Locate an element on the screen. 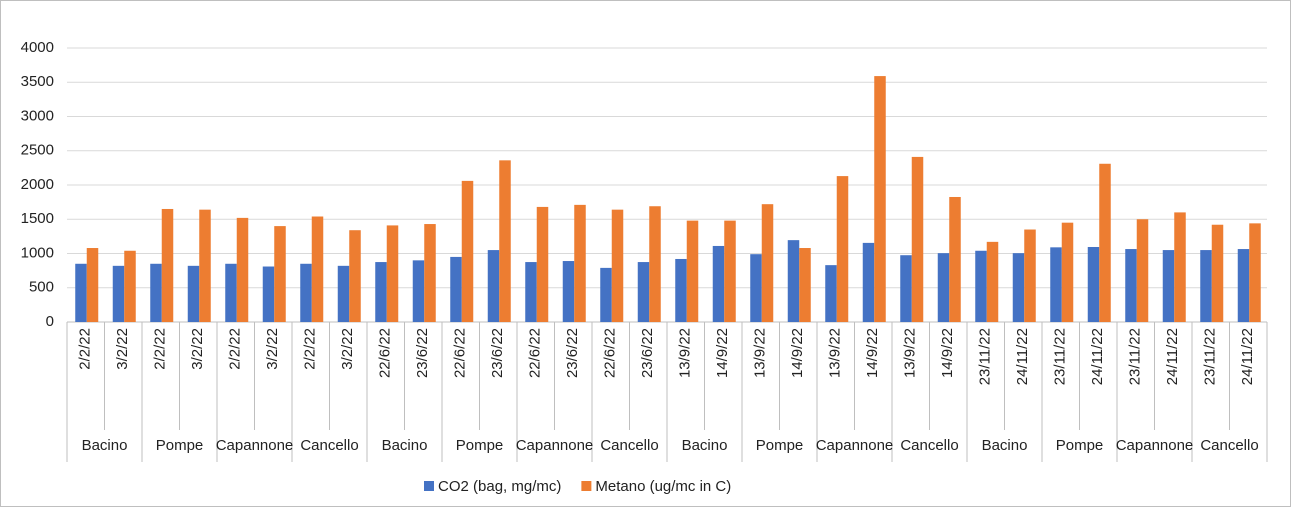 The width and height of the screenshot is (1292, 513). y-tick-label: 500 is located at coordinates (41, 287).